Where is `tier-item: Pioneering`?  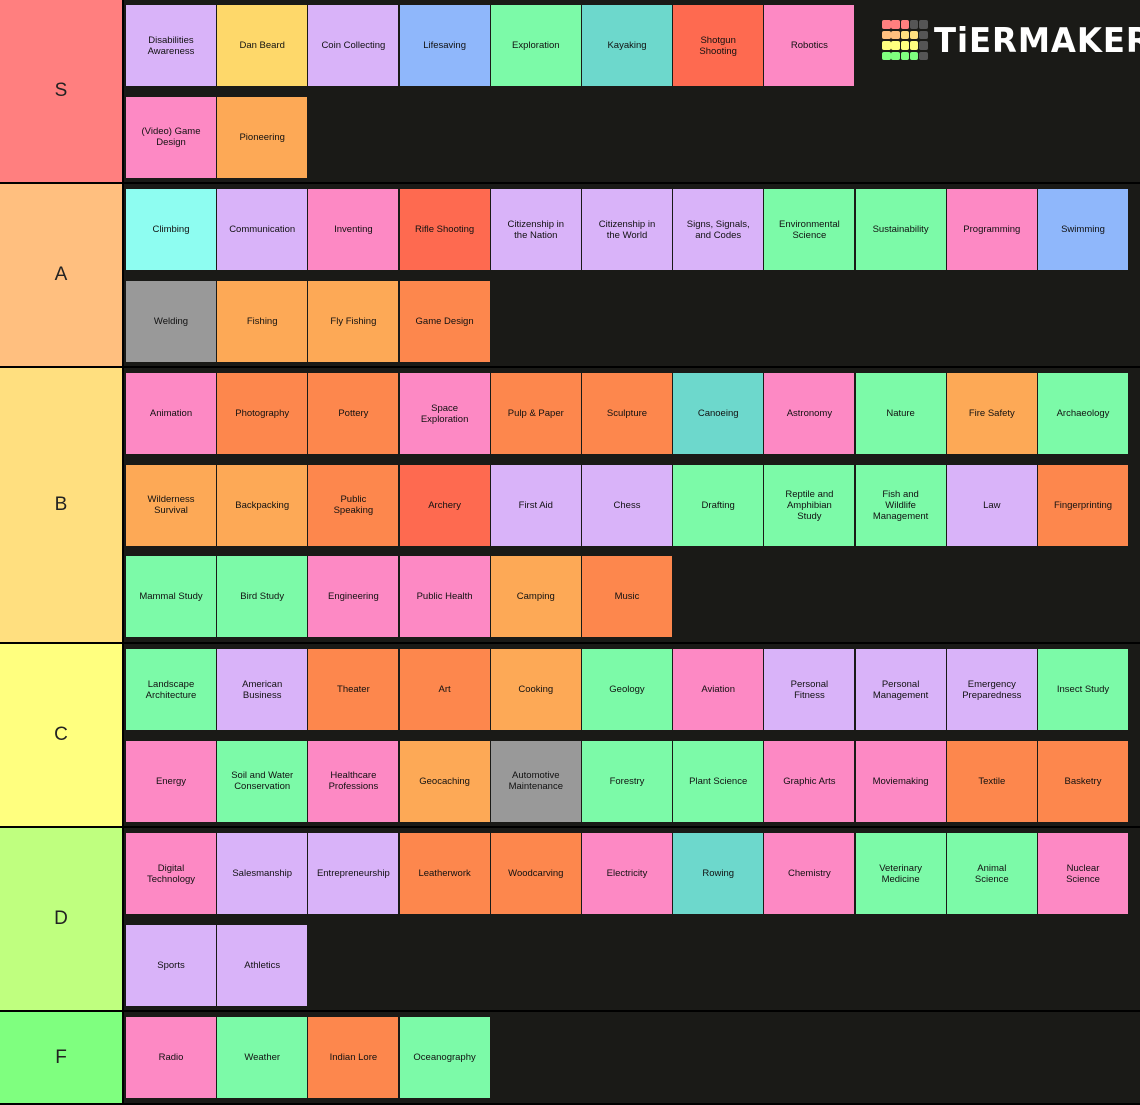 tier-item: Pioneering is located at coordinates (262, 137).